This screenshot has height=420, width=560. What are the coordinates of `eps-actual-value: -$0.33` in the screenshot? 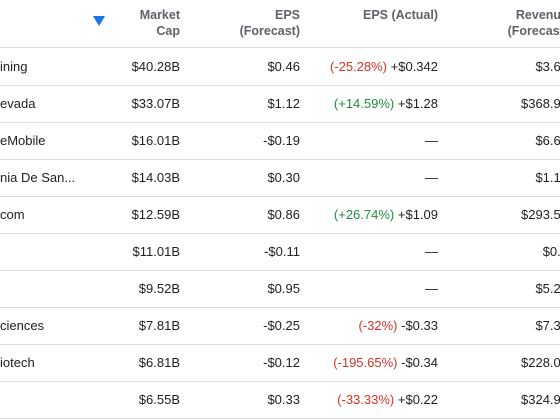 It's located at (419, 325).